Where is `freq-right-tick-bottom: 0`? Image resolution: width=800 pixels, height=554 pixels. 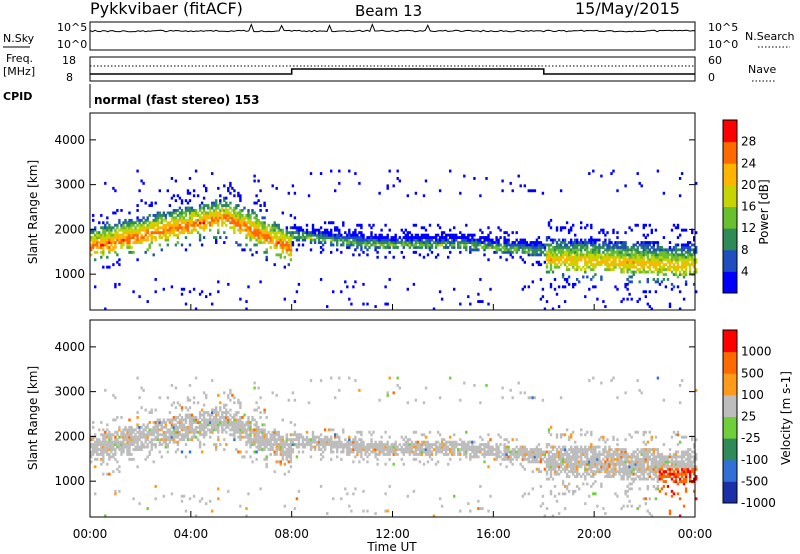
freq-right-tick-bottom: 0 is located at coordinates (711, 77).